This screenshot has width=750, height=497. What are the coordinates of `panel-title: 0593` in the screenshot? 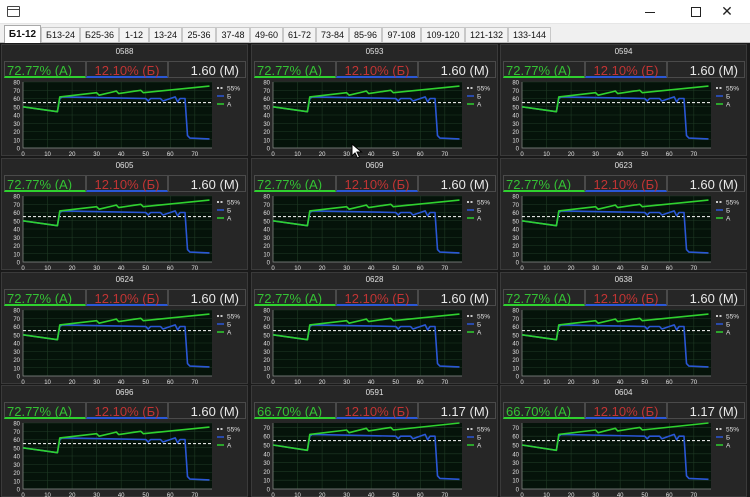 It's located at (374, 51).